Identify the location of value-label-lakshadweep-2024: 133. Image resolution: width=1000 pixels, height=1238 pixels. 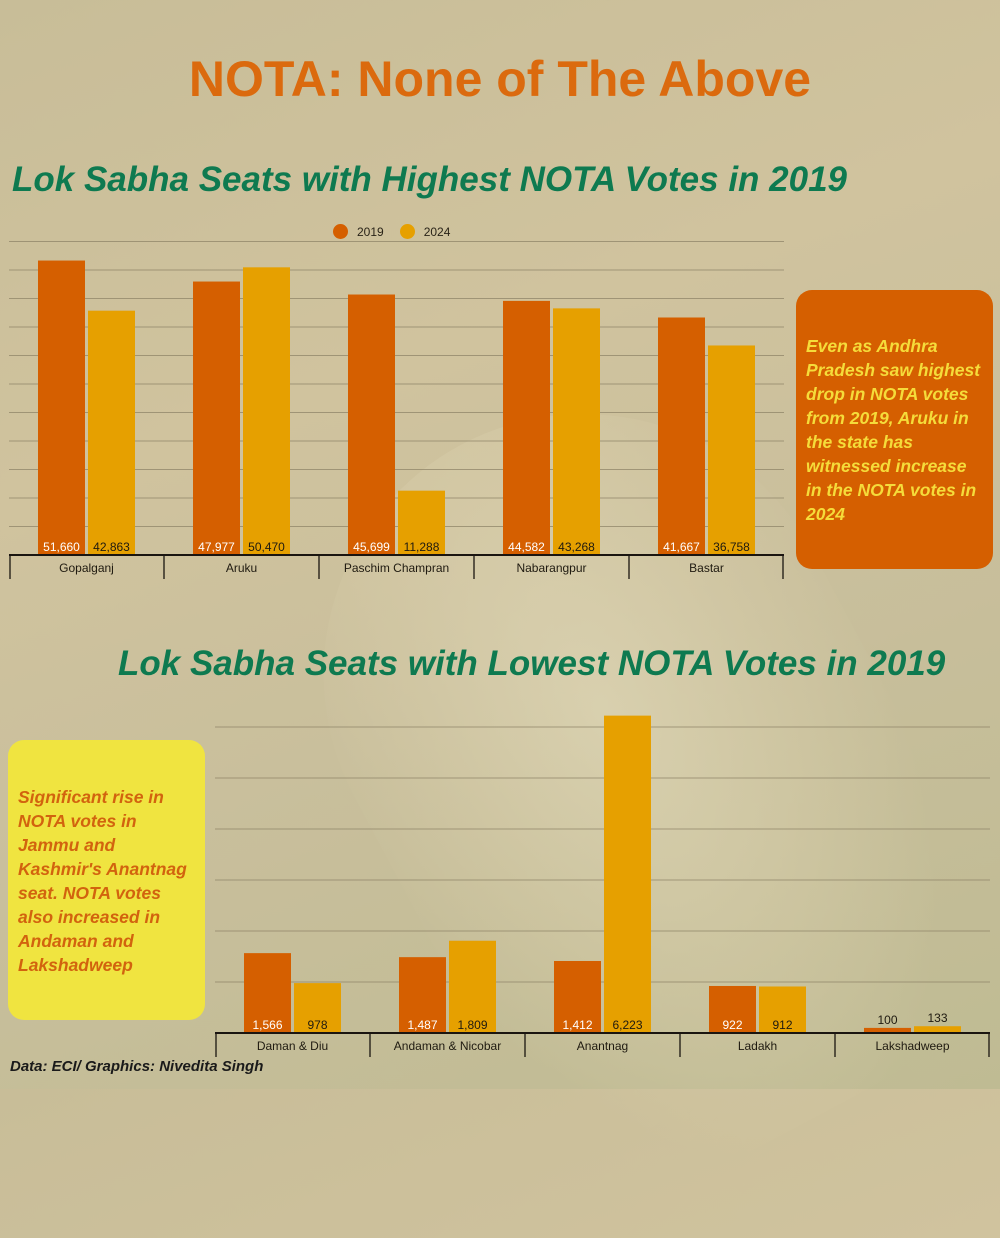
(937, 1018).